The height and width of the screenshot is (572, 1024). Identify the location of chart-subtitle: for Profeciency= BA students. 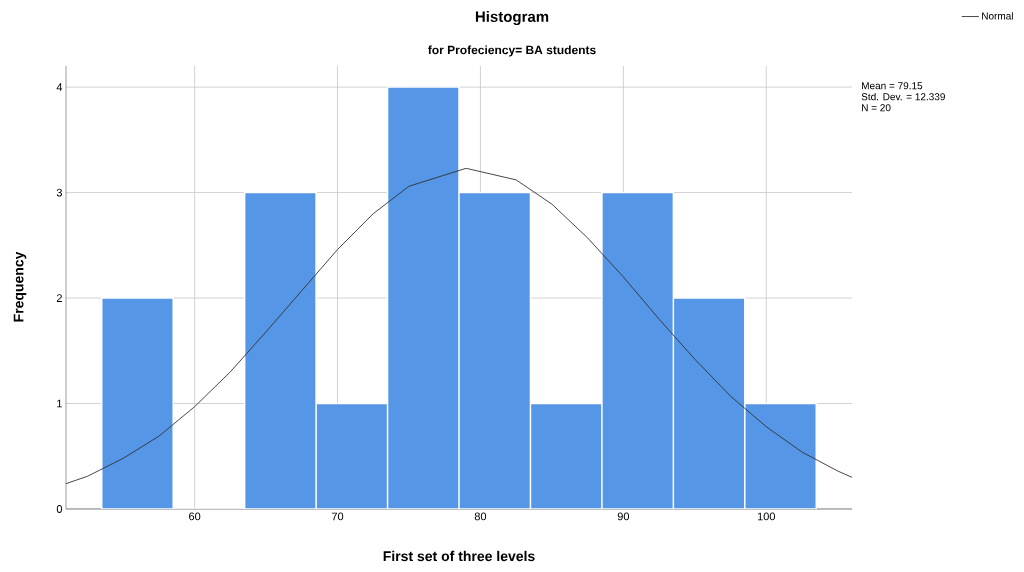
(512, 51).